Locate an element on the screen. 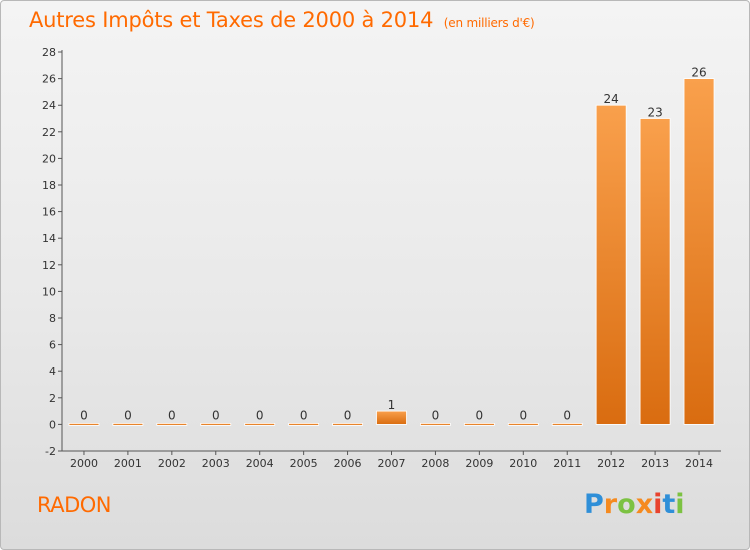 Image resolution: width=750 pixels, height=550 pixels. x-tick-label: 2001 is located at coordinates (128, 463).